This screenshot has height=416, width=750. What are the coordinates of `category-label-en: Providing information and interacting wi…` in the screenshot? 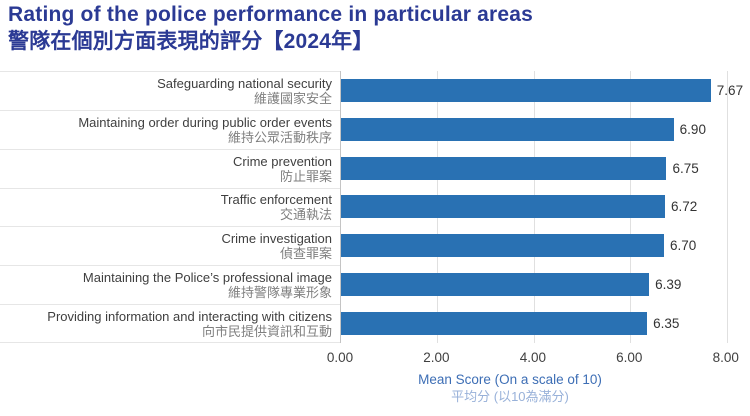 It's located at (189, 316).